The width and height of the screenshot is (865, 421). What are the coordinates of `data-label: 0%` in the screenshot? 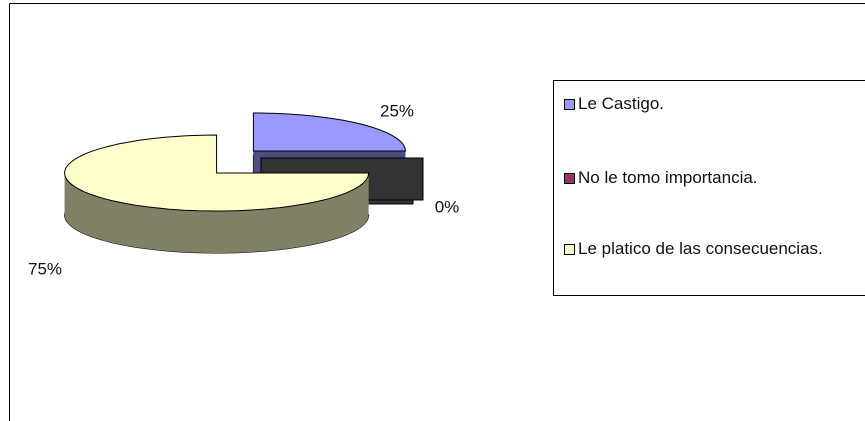 It's located at (447, 206).